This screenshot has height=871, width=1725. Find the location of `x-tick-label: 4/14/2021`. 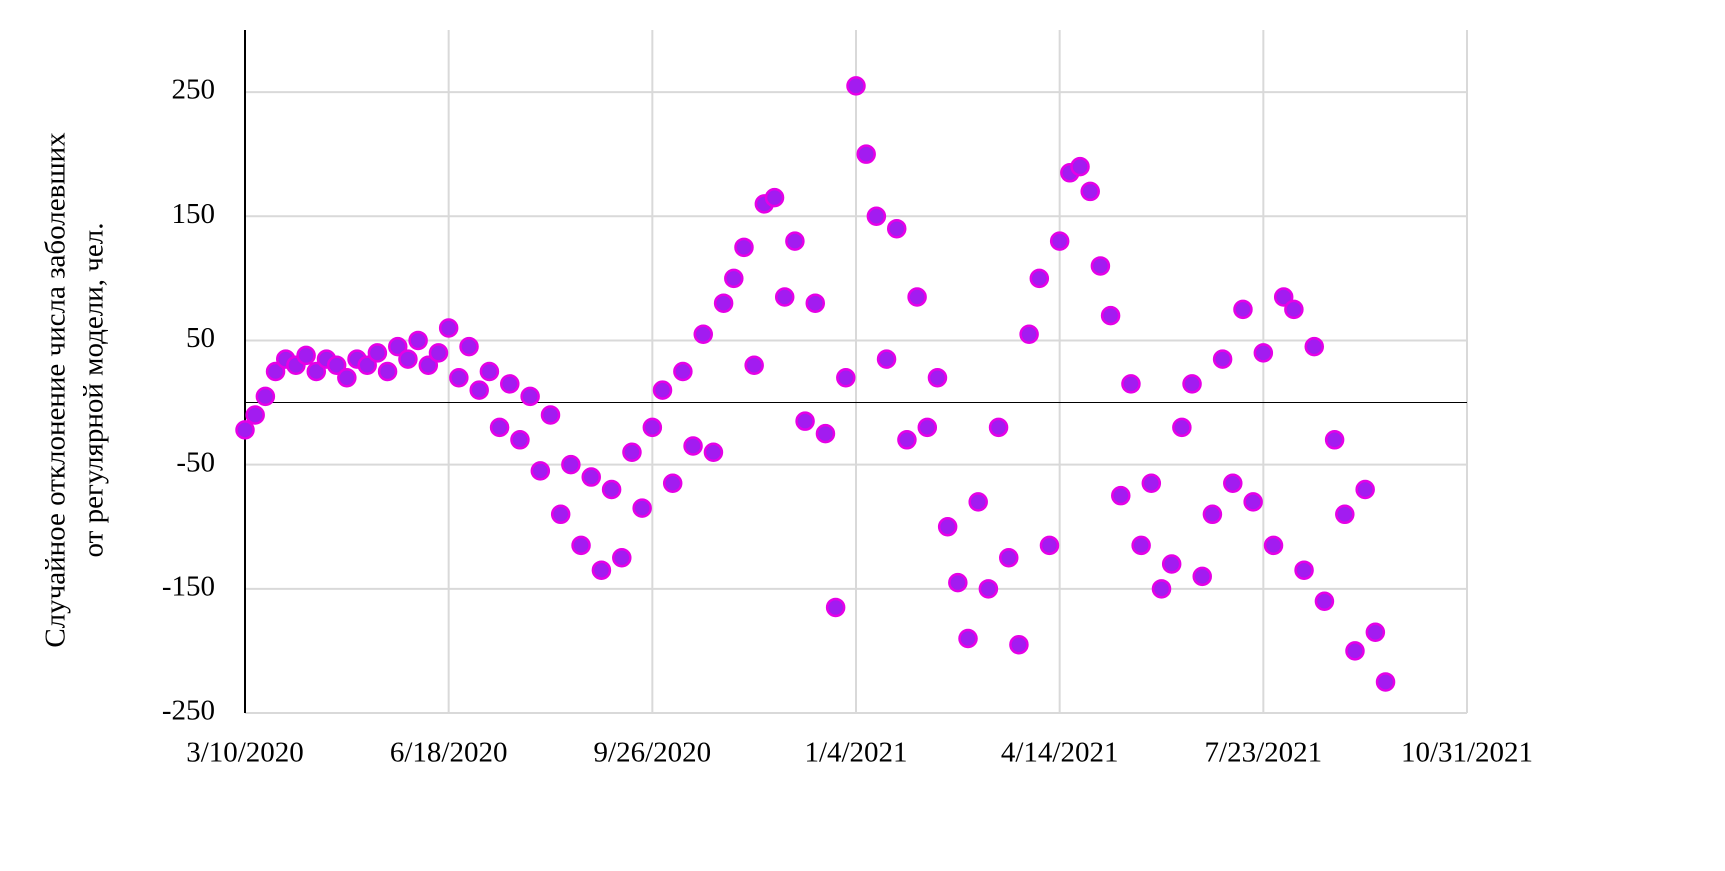

x-tick-label: 4/14/2021 is located at coordinates (1060, 753).